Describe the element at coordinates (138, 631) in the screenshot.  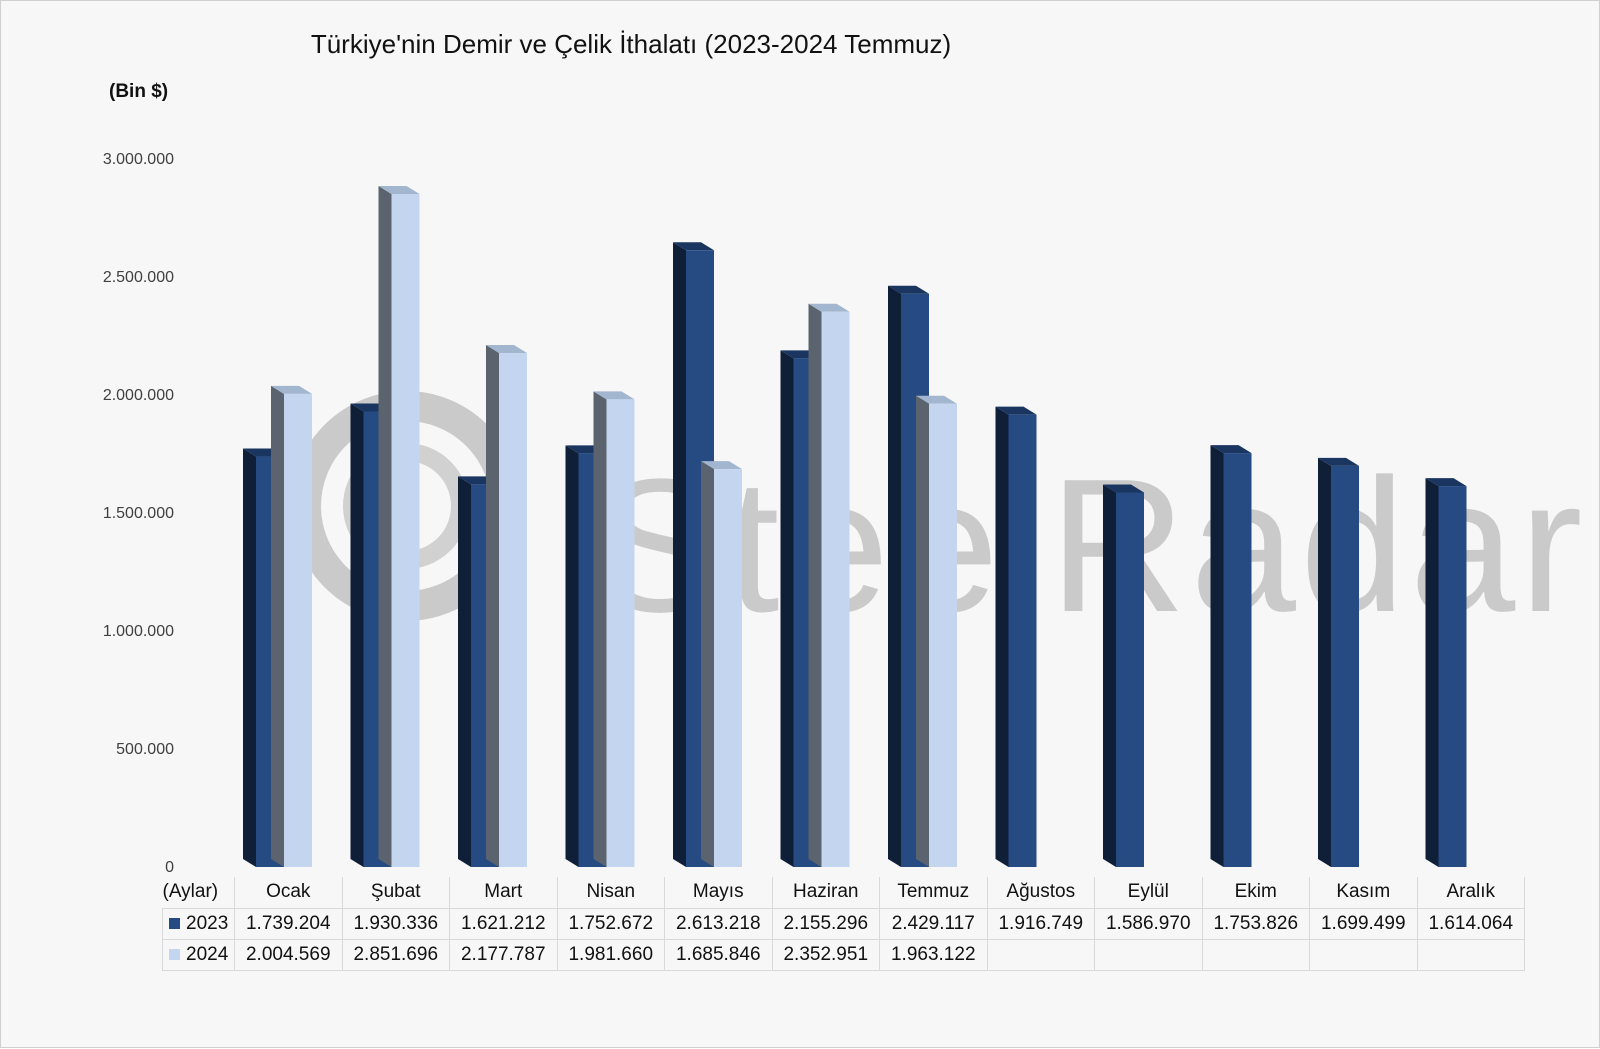
I see `y-tick-label: 1.000.000` at that location.